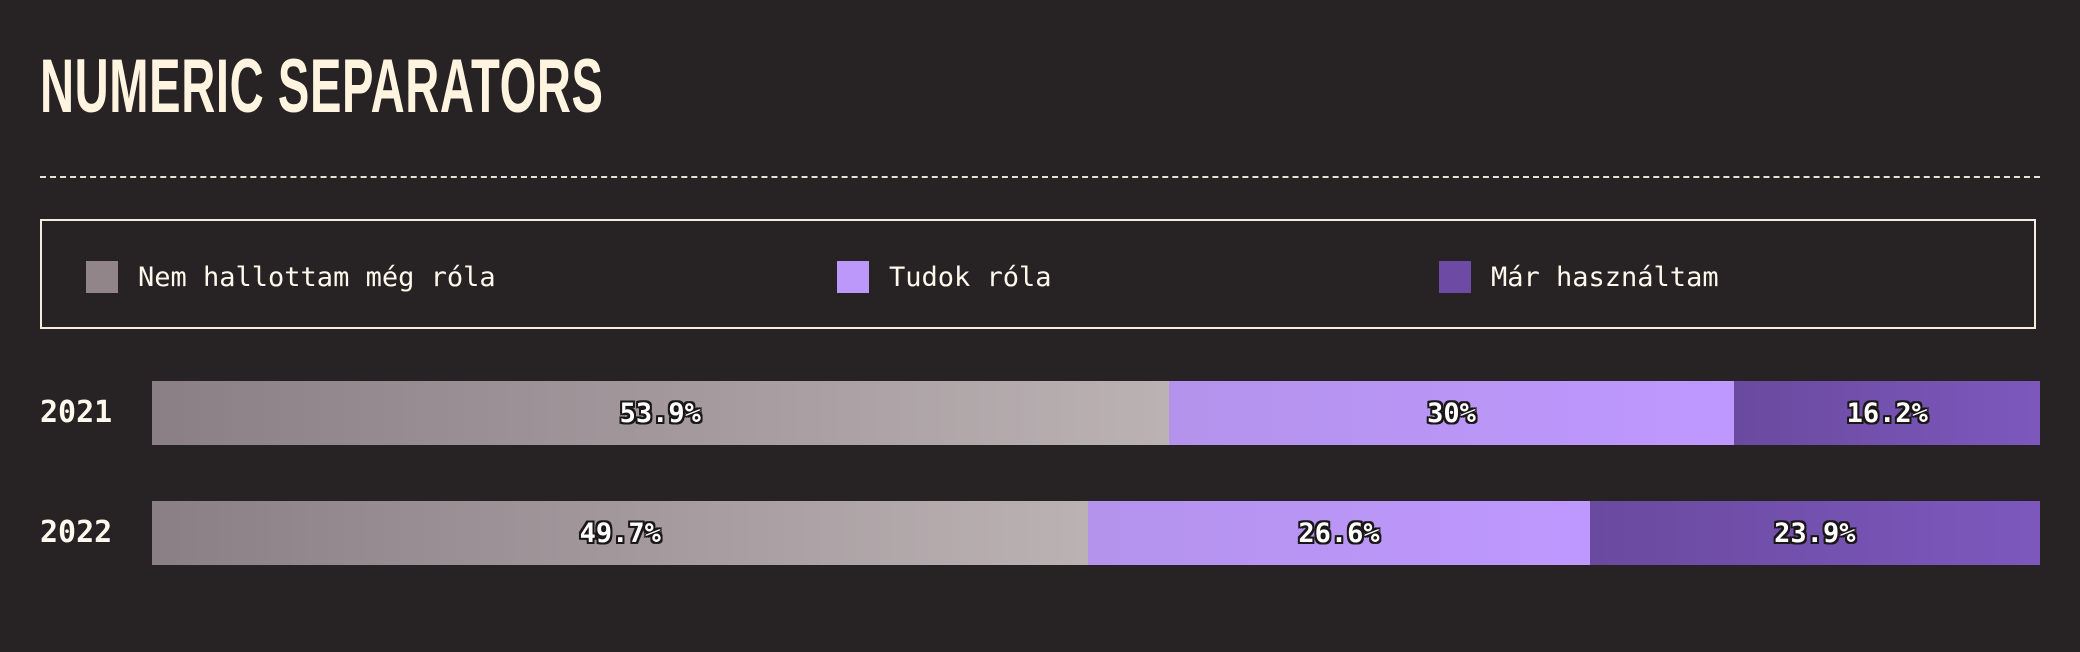 The width and height of the screenshot is (2080, 652). I want to click on legend-label: Tudok róla, so click(970, 277).